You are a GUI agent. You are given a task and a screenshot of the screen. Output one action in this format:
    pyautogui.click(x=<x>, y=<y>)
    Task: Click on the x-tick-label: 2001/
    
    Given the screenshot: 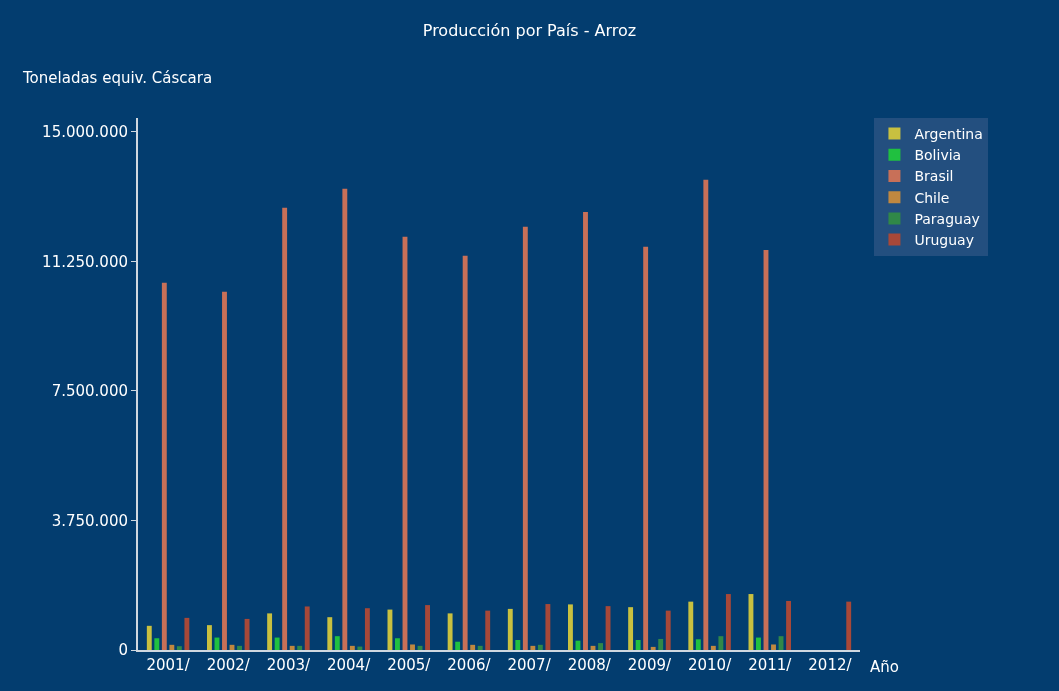 What is the action you would take?
    pyautogui.click(x=168, y=665)
    